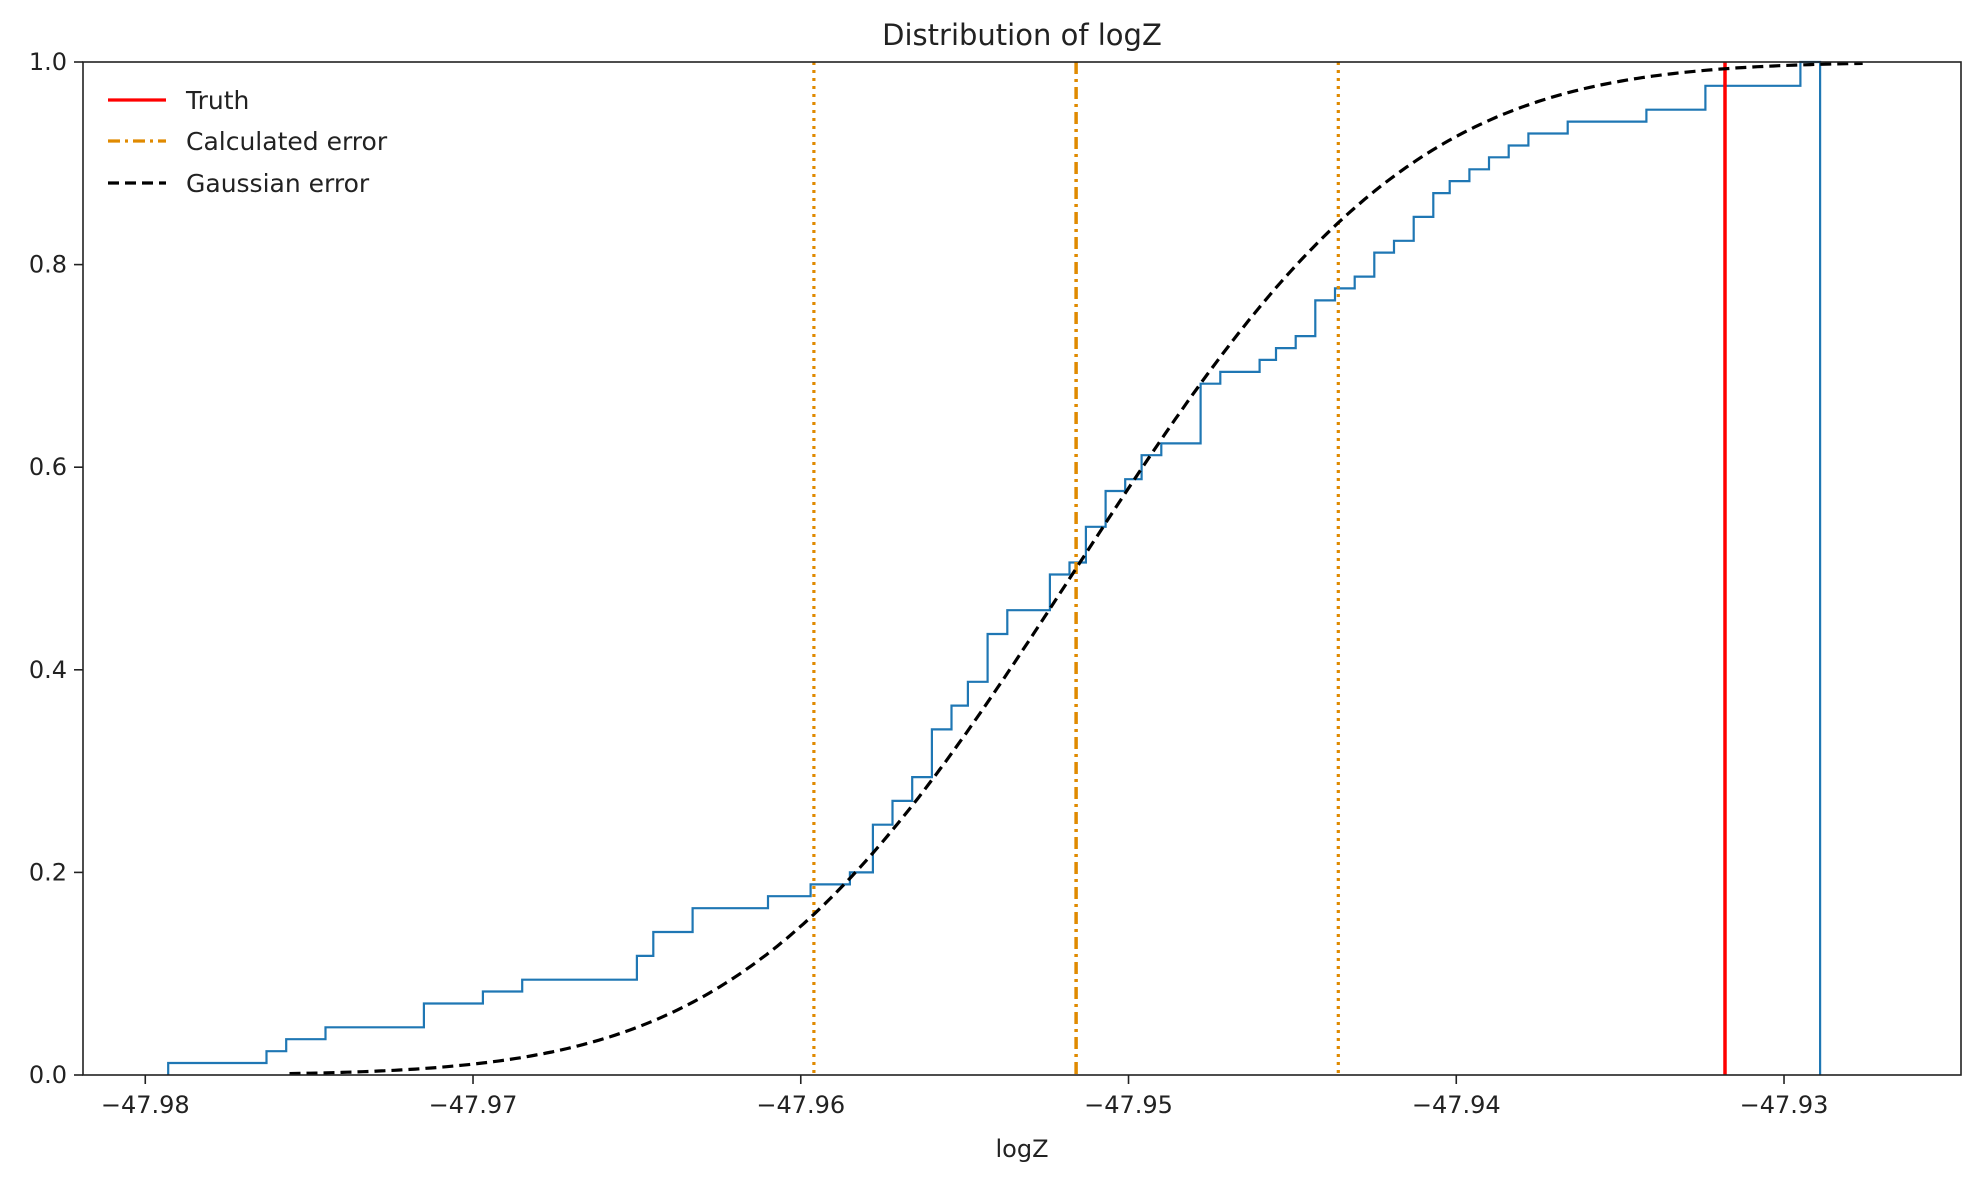 The height and width of the screenshot is (1181, 1979). I want to click on x-axis-ticks: −47.98 −47.97 −47.96 −47.95 −47.94 −47.93, so click(965, 1097).